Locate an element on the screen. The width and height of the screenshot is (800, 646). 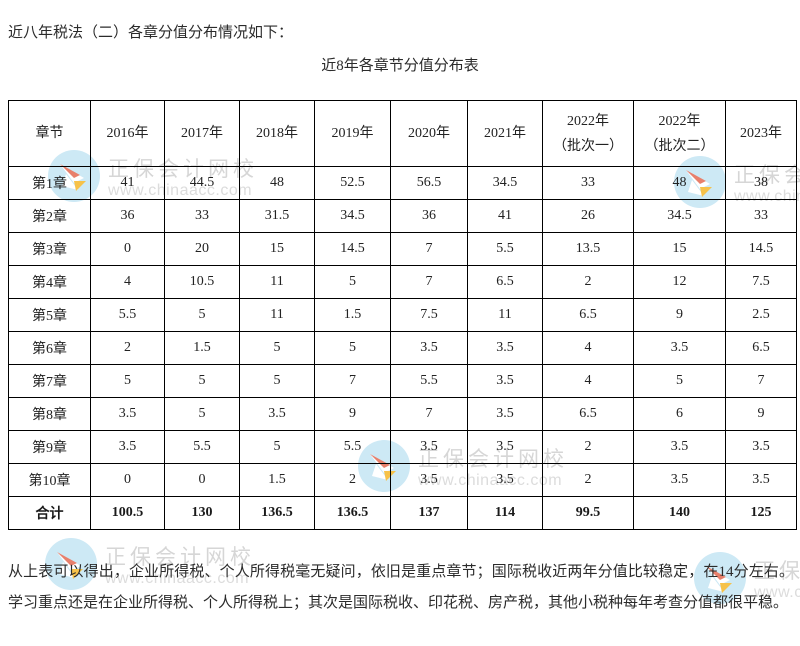
score-cell: 26 is located at coordinates (588, 216).